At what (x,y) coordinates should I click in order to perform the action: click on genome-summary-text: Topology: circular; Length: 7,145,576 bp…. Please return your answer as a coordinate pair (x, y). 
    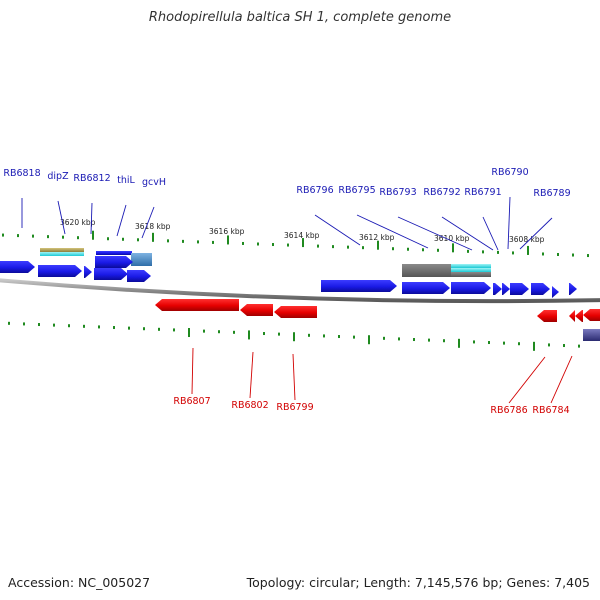
    Looking at the image, I should click on (418, 582).